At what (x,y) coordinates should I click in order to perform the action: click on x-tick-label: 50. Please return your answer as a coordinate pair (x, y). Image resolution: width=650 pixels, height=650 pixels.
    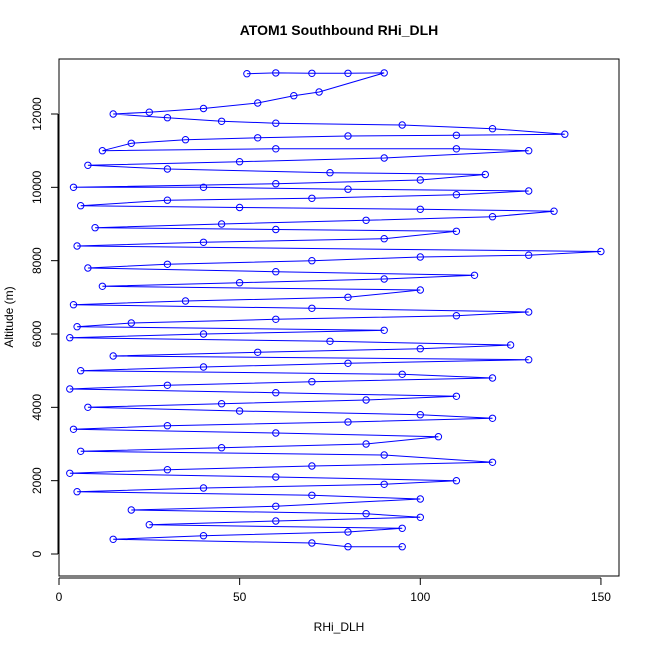
    Looking at the image, I should click on (240, 597).